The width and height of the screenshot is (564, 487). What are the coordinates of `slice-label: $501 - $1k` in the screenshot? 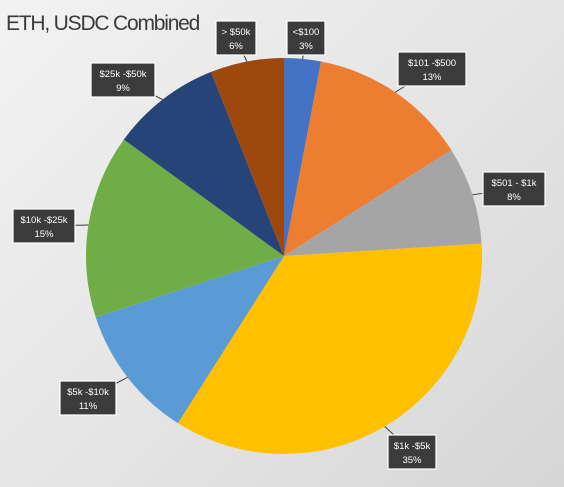 It's located at (514, 183).